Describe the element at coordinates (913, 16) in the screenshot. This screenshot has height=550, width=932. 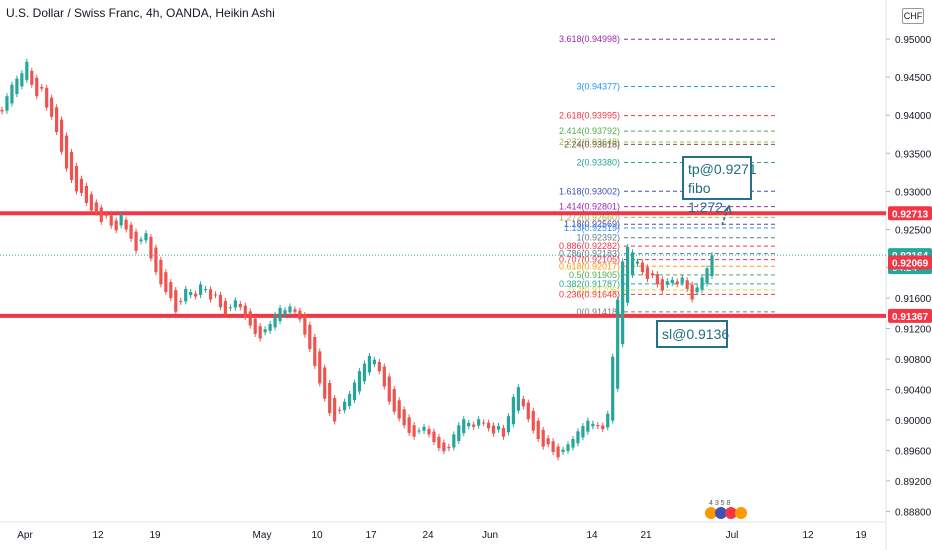
I see `currency-button: CHF` at that location.